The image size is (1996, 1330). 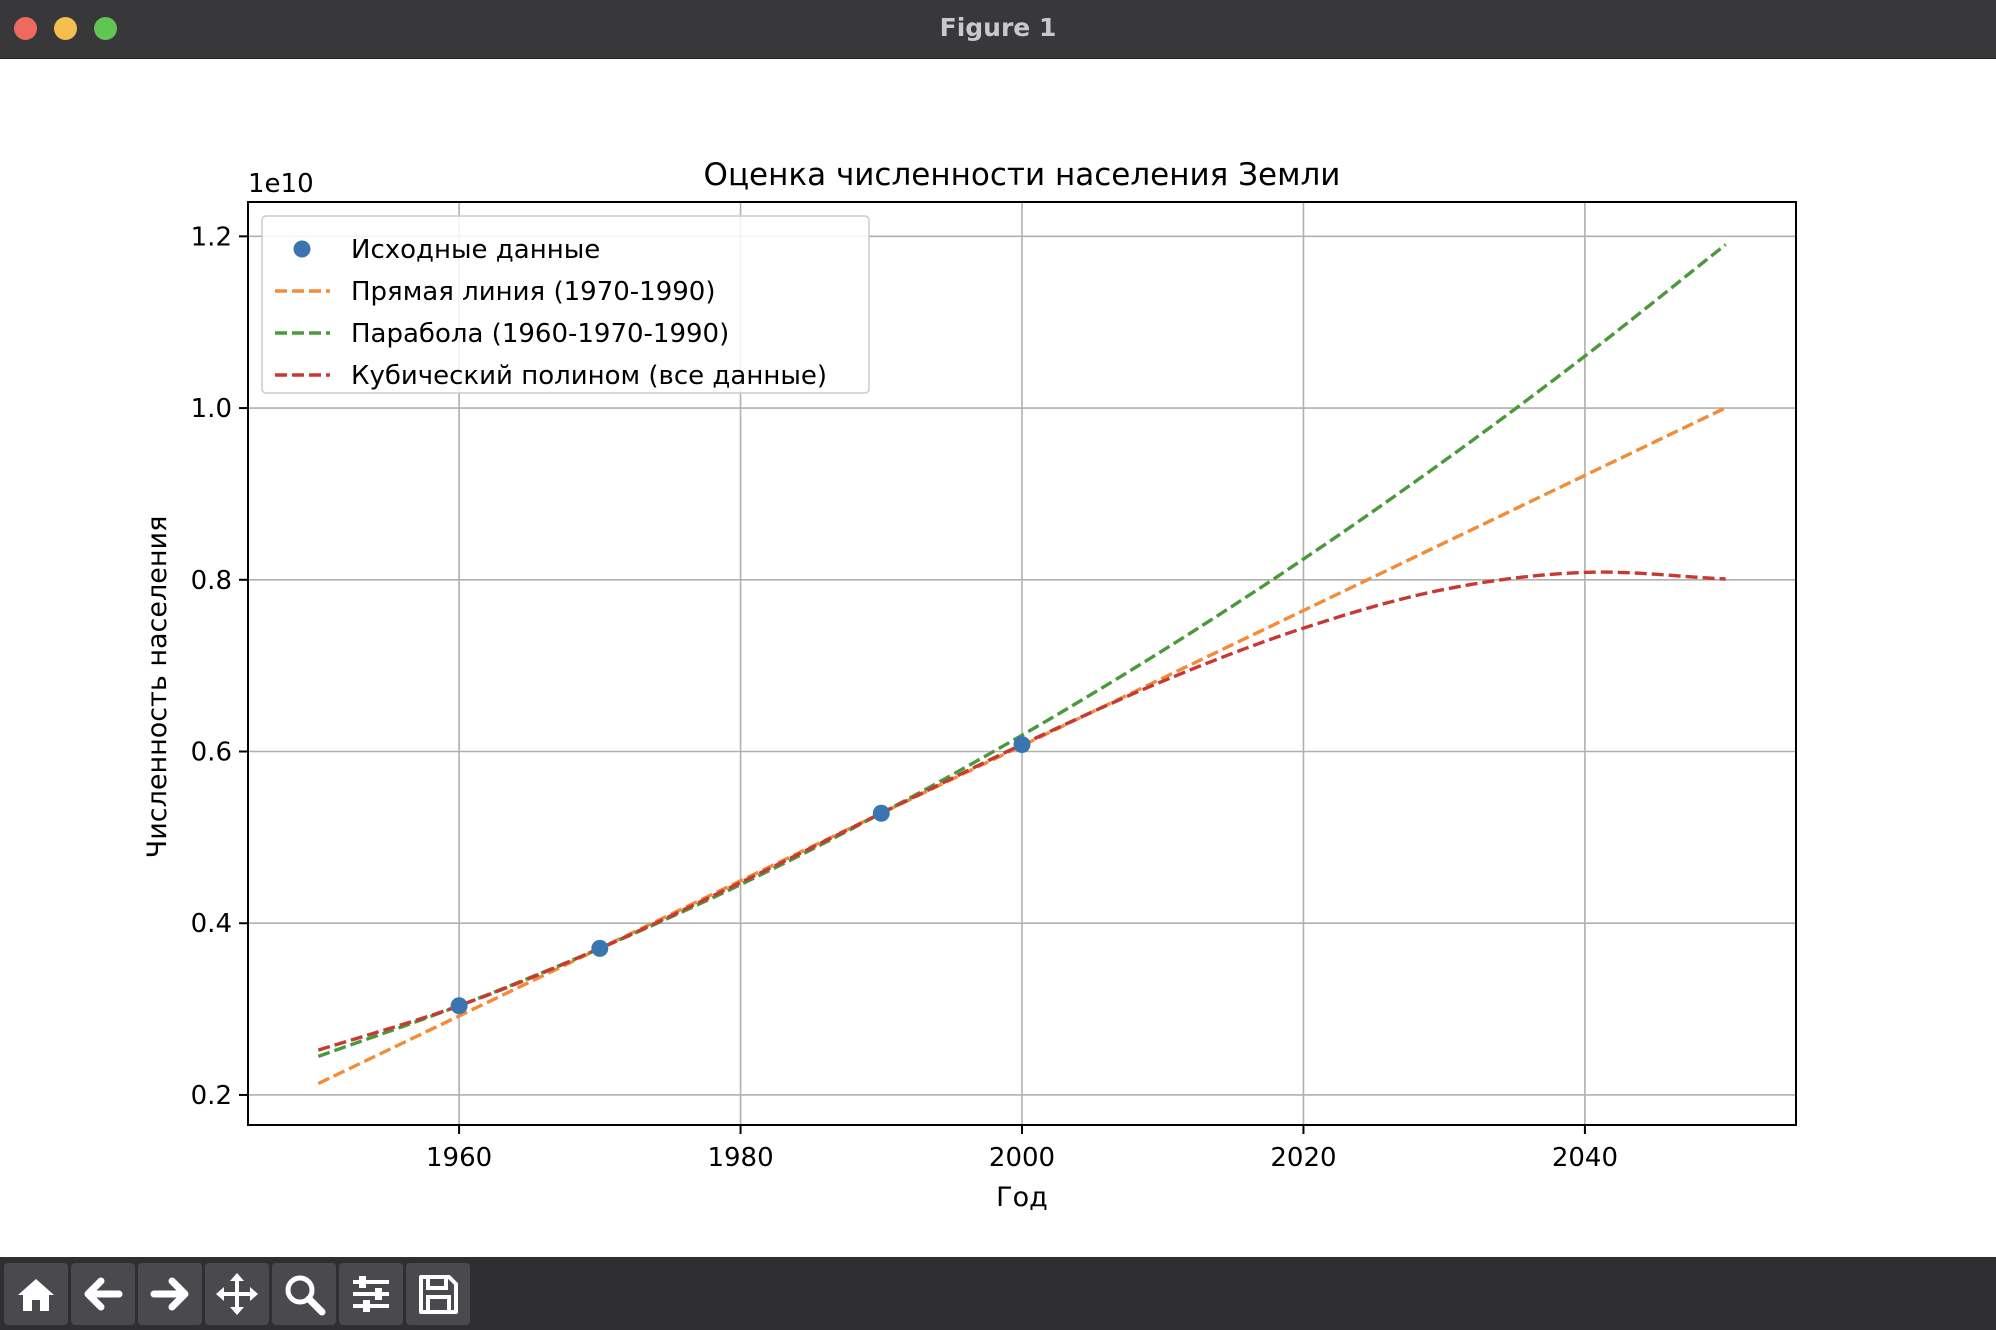 I want to click on back-button, so click(x=103, y=1294).